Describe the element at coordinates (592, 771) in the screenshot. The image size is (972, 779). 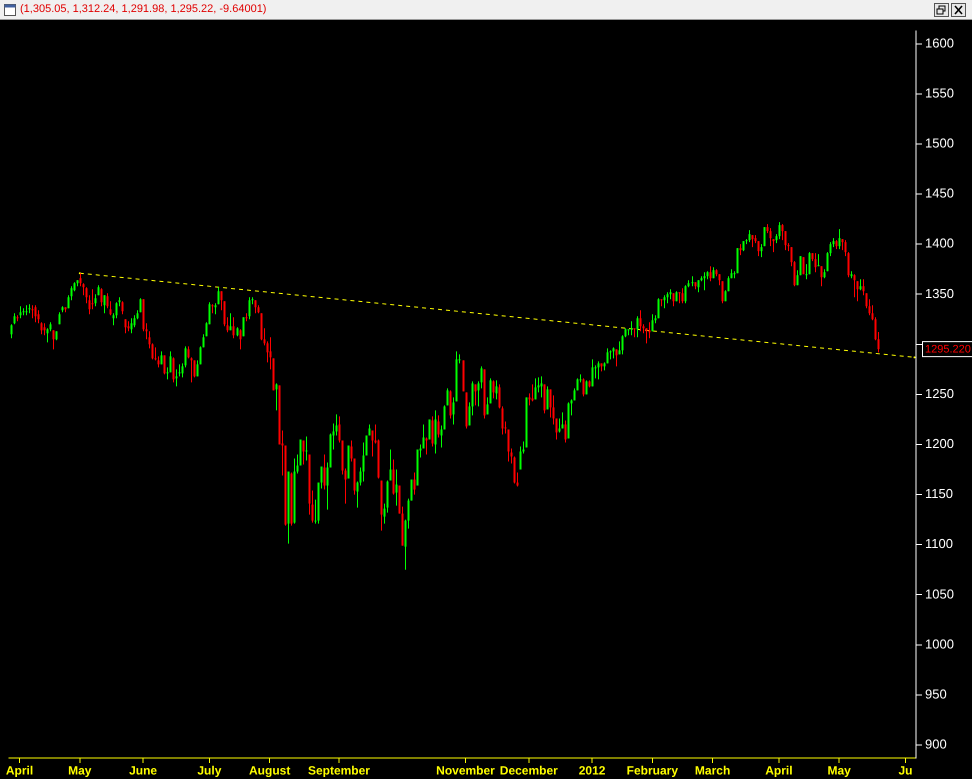
I see `x-tick-label: 2012` at that location.